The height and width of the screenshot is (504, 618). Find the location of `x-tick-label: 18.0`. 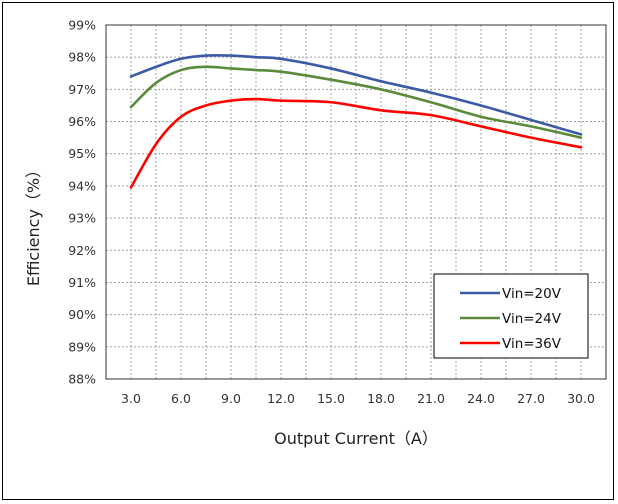

x-tick-label: 18.0 is located at coordinates (381, 398).